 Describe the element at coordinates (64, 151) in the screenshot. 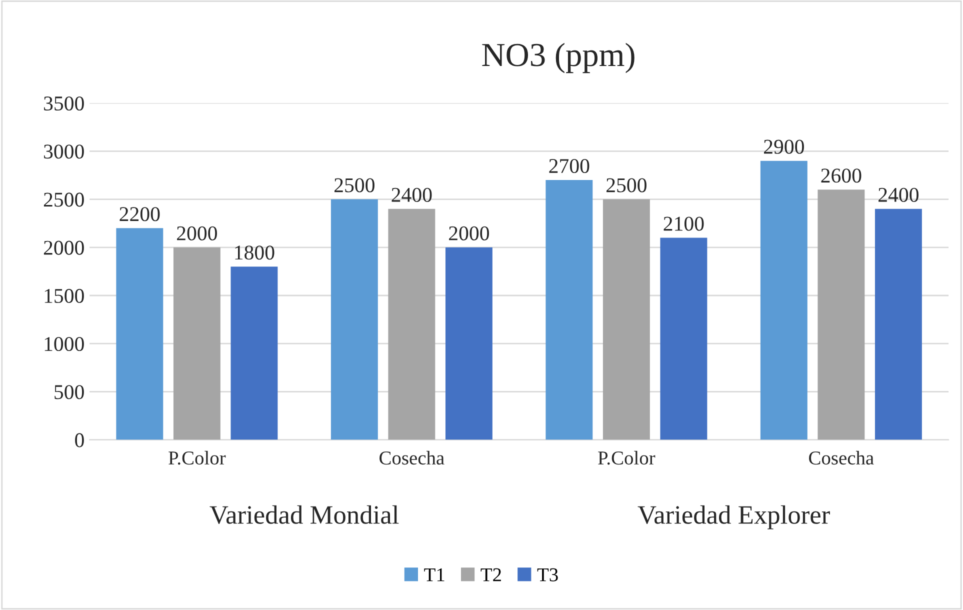

I see `y-tick-label: 3000` at that location.